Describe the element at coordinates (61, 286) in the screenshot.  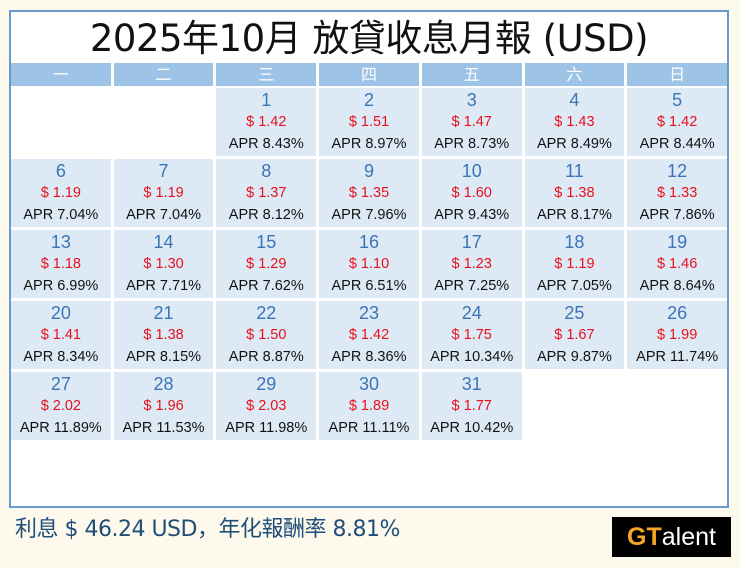
I see `apr-value: APR 6.99%` at that location.